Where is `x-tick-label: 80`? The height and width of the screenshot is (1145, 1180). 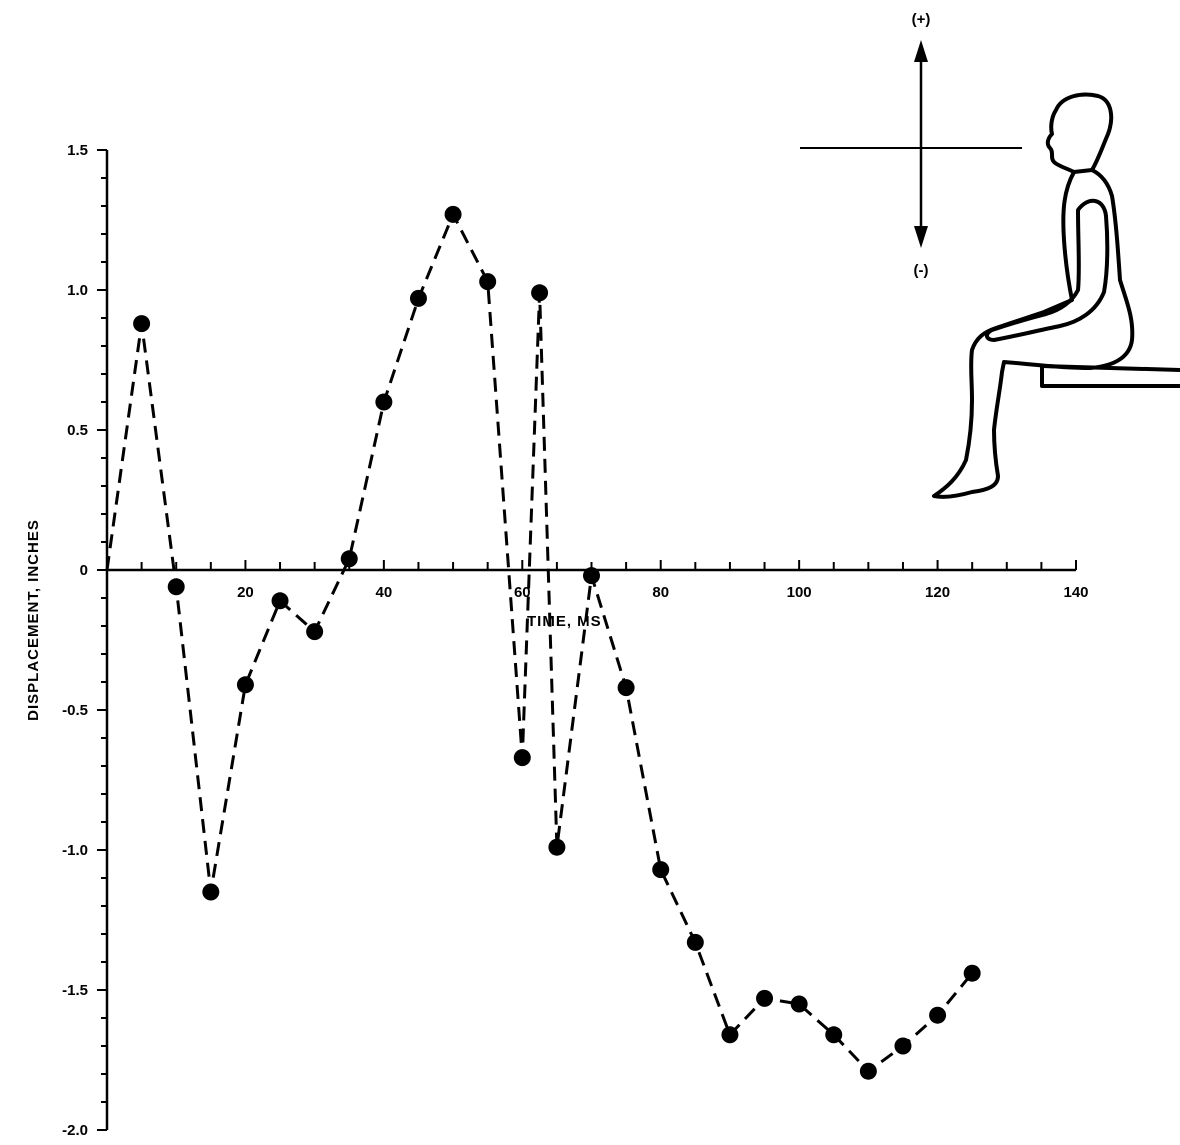
x-tick-label: 80 is located at coordinates (660, 592).